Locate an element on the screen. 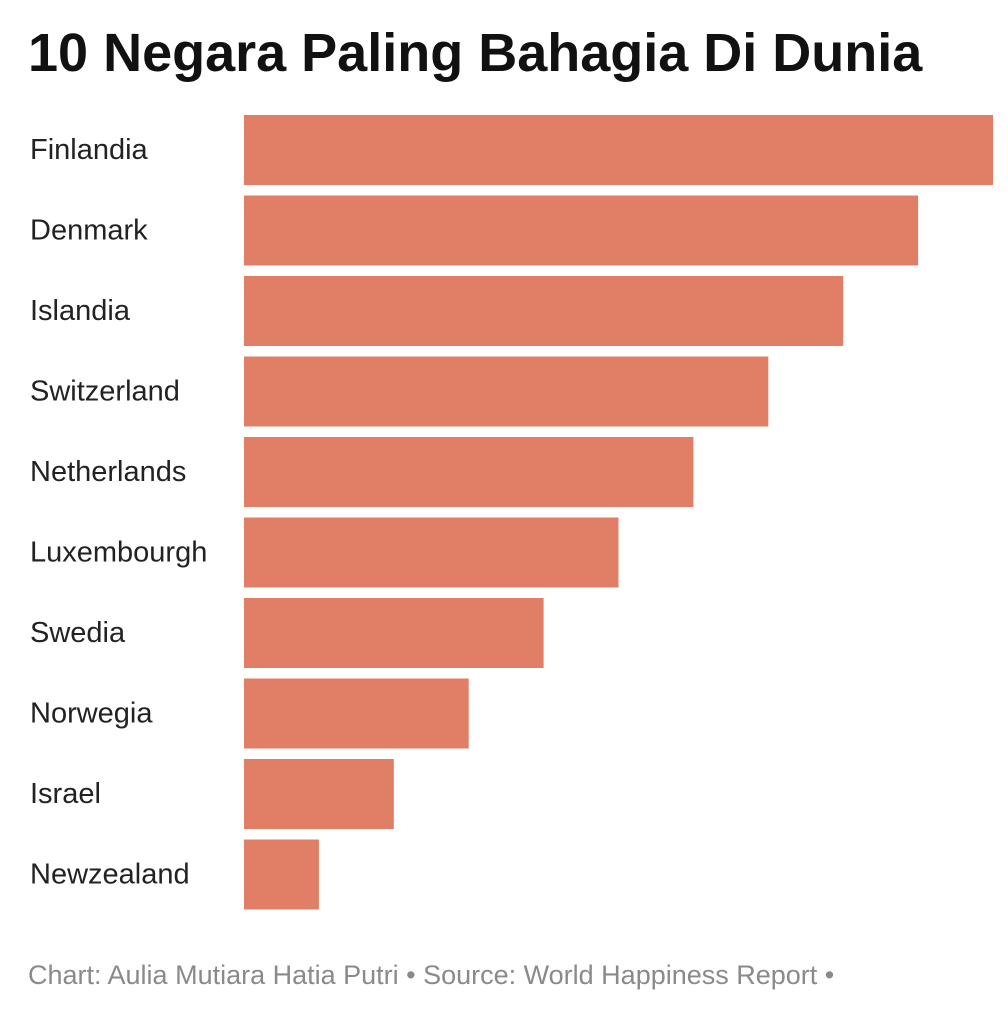 The width and height of the screenshot is (1008, 1024). bar-newzealand is located at coordinates (281, 874).